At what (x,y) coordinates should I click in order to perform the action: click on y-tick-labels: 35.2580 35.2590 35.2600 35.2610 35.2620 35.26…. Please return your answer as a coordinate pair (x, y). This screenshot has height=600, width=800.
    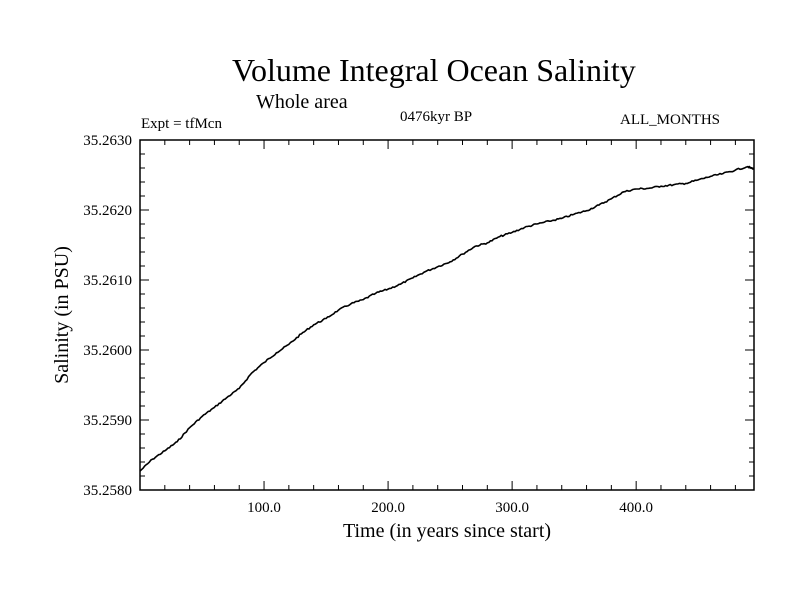
    Looking at the image, I should click on (107, 316).